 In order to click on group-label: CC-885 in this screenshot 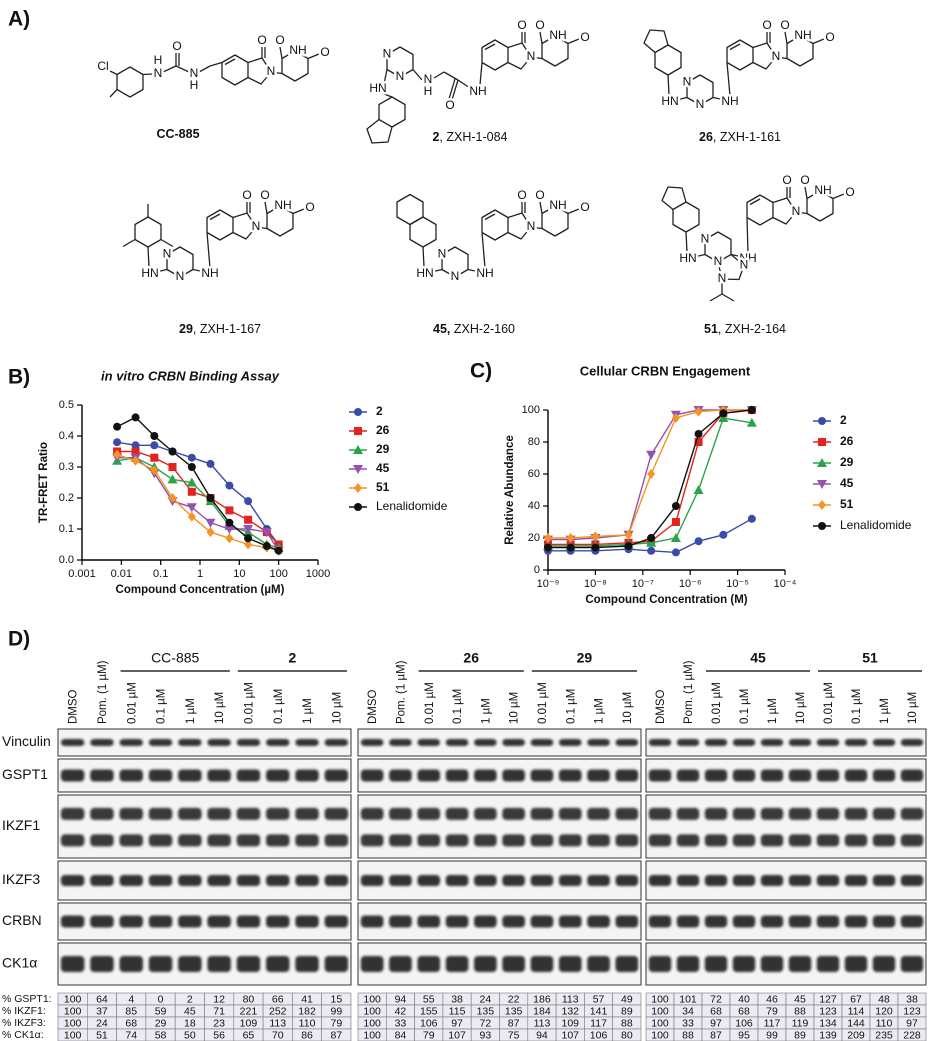, I will do `click(175, 658)`.